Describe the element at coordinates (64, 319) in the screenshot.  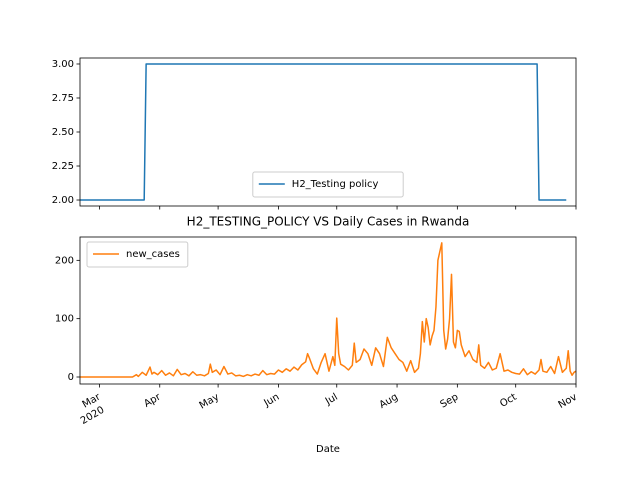
I see `y-tick-label: 100` at that location.